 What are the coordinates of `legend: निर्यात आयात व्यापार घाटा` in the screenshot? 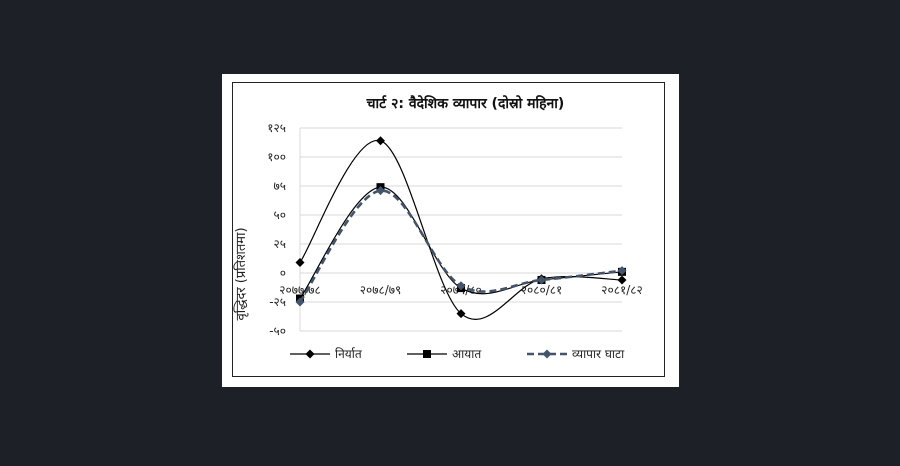 It's located at (457, 354).